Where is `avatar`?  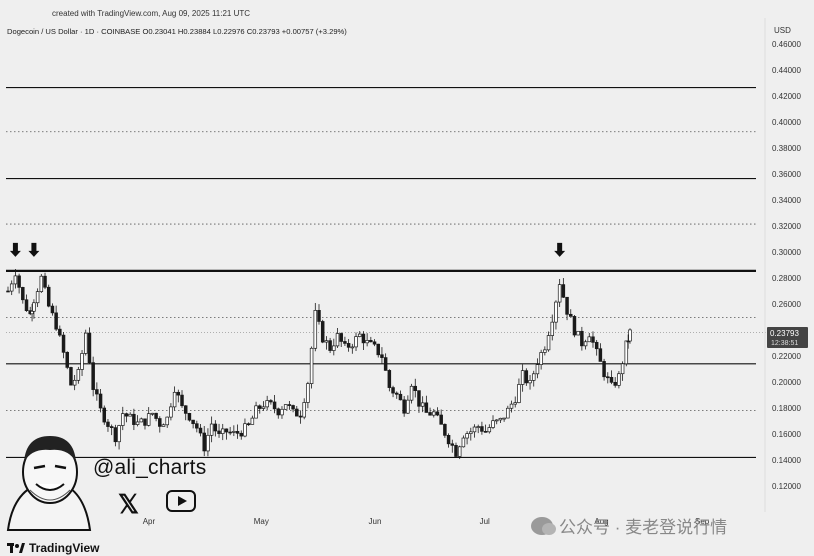 avatar is located at coordinates (49, 483).